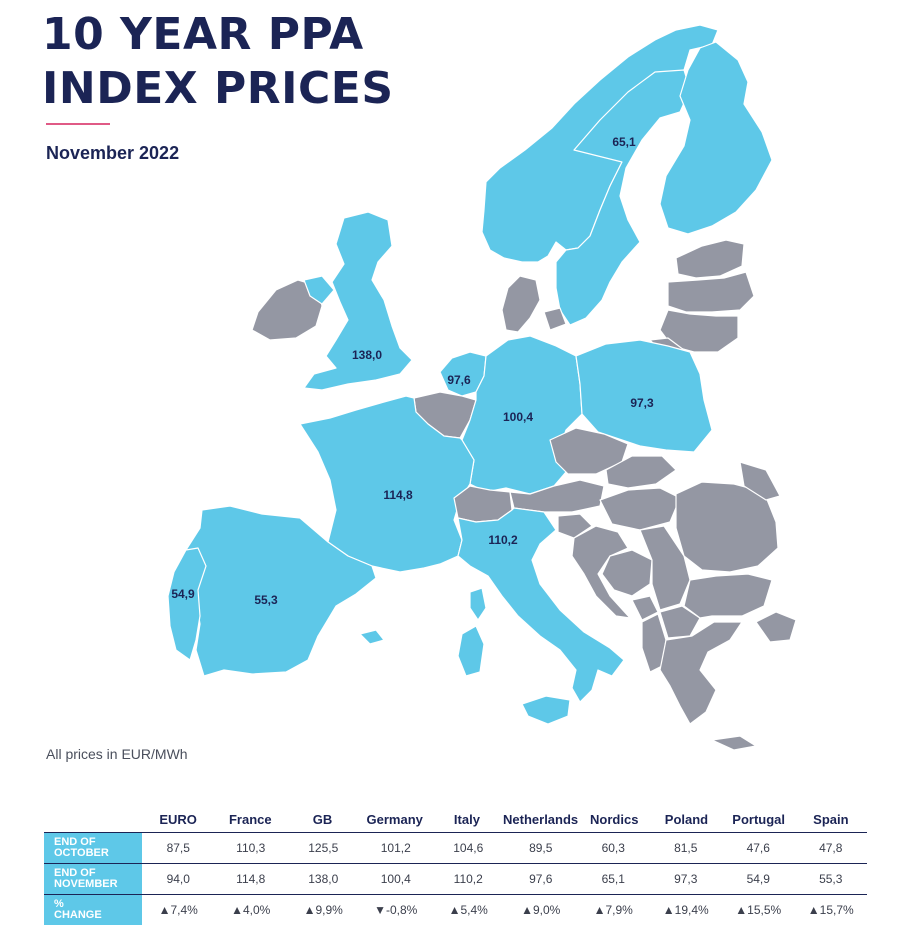 The width and height of the screenshot is (897, 934). Describe the element at coordinates (727, 527) in the screenshot. I see `country-romania` at that location.